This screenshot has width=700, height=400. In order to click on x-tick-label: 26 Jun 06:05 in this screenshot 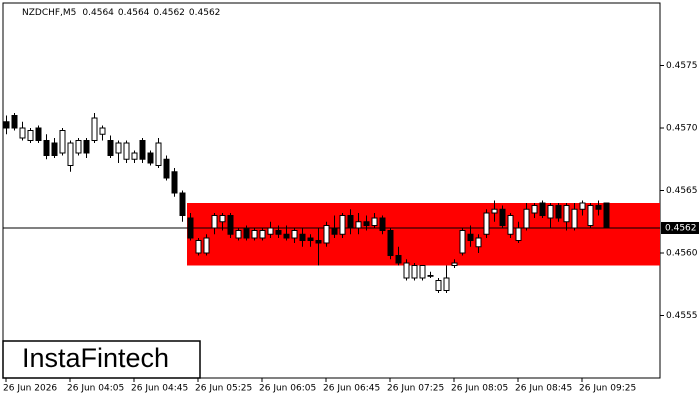, I will do `click(287, 389)`.